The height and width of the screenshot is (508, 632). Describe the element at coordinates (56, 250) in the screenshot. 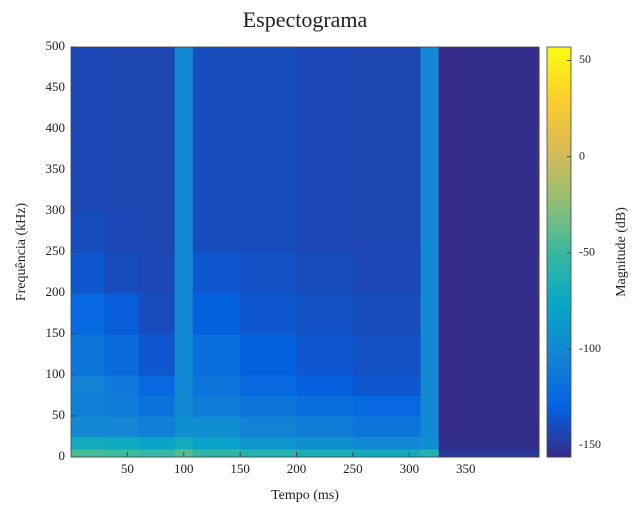

I see `y-tick-label: 250` at that location.